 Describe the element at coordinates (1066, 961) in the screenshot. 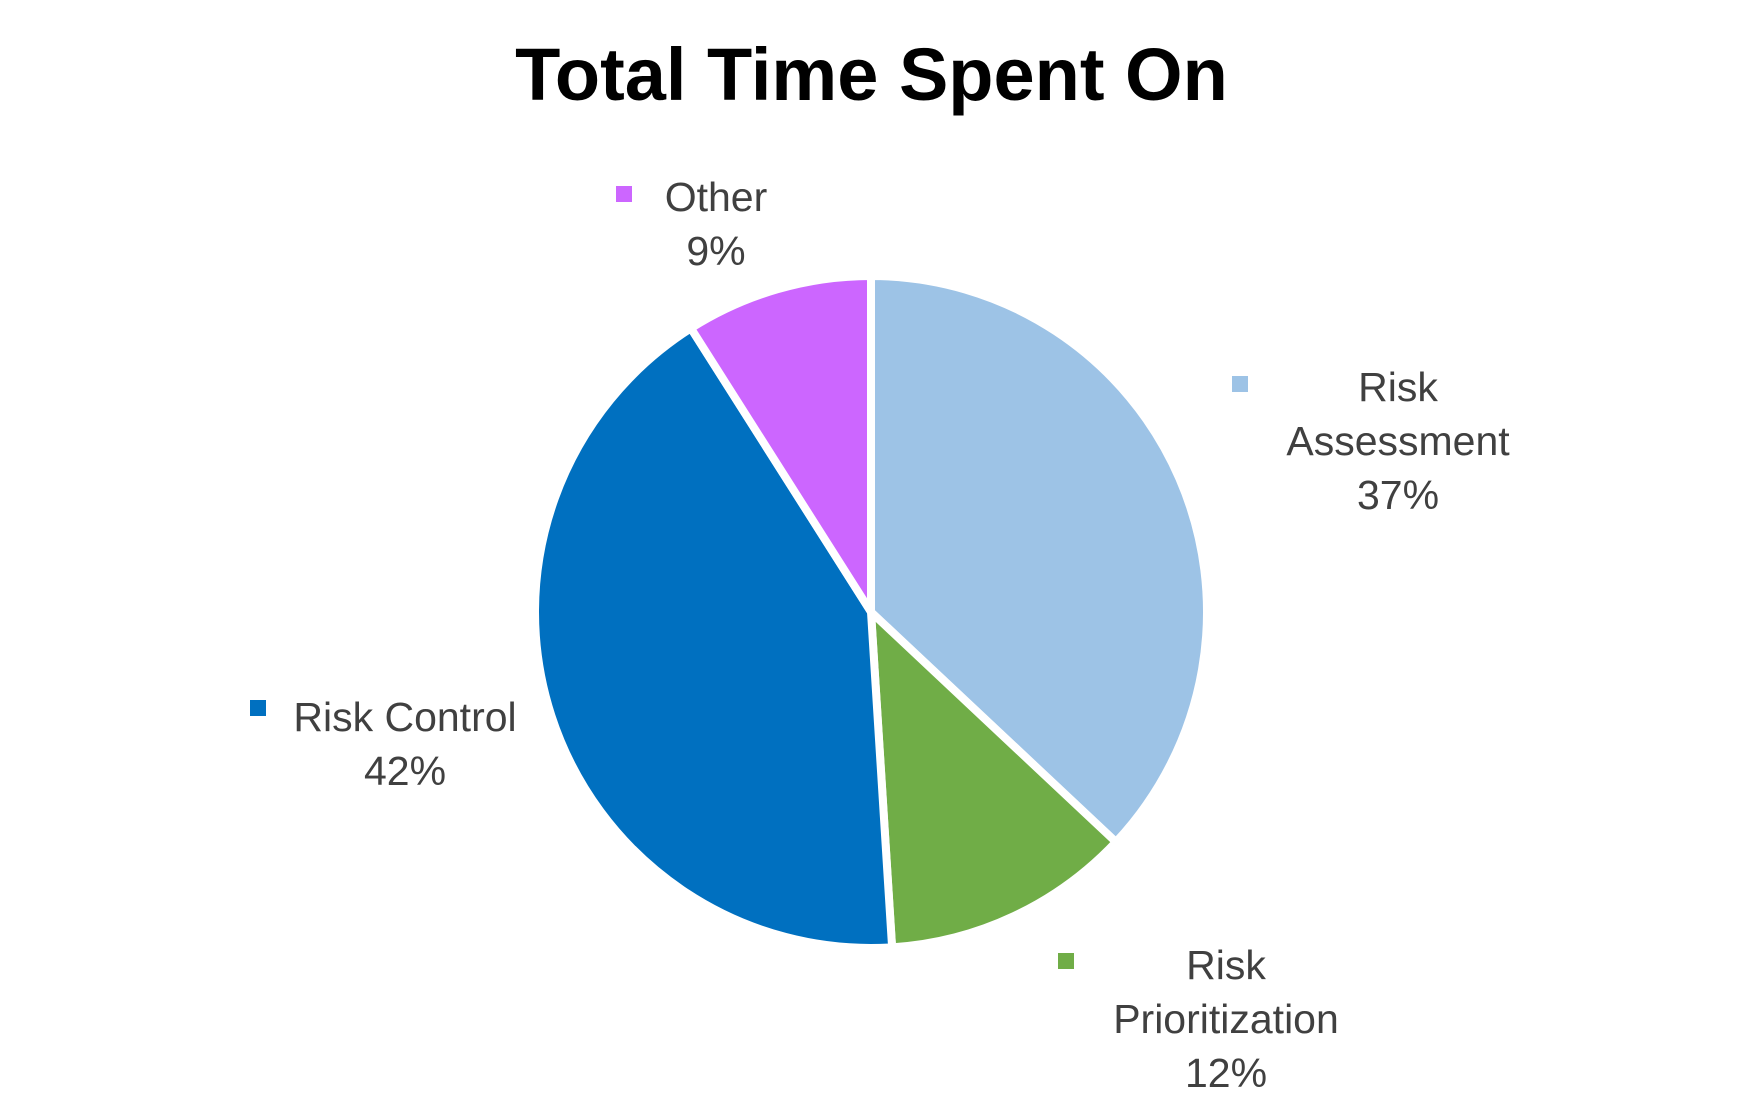

I see `legend-marker-risk-prioritization` at that location.